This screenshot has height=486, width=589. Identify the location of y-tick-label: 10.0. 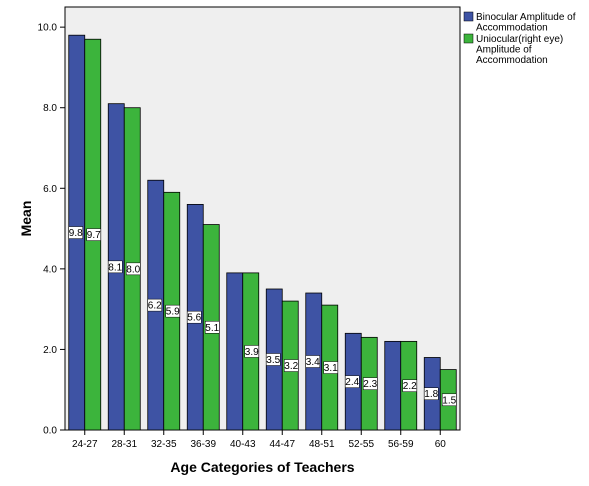
(48, 28).